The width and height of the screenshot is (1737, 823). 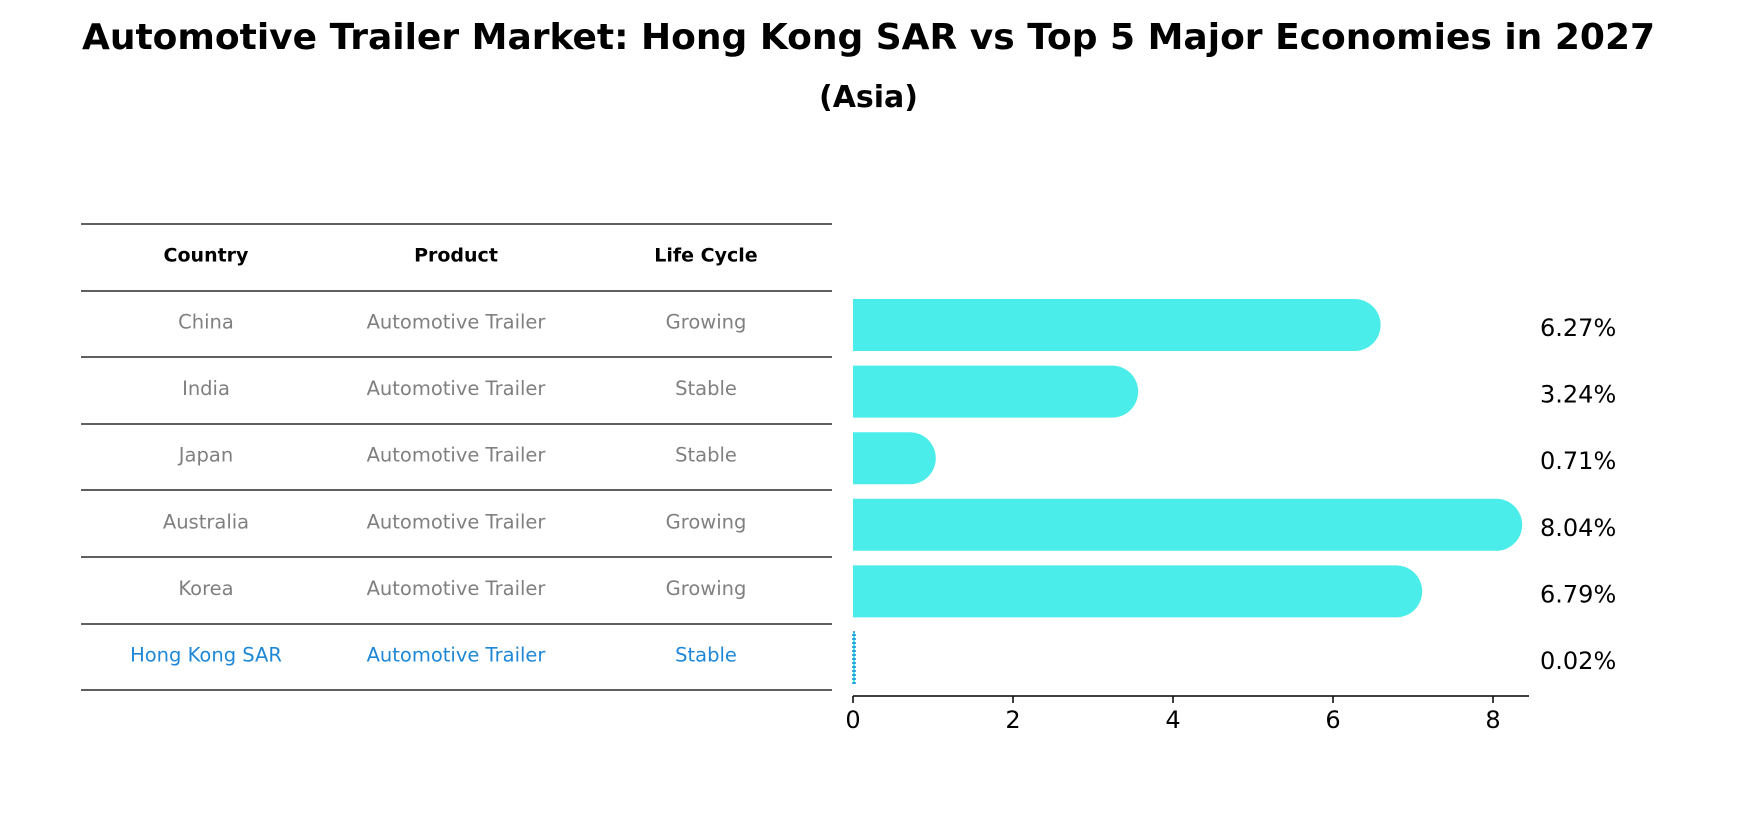 I want to click on value-label: 0.71%, so click(x=1578, y=461).